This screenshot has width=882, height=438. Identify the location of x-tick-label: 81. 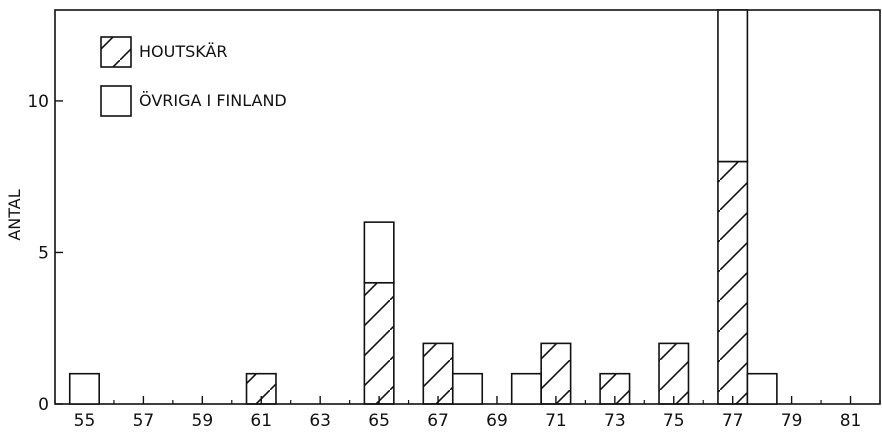
(851, 421).